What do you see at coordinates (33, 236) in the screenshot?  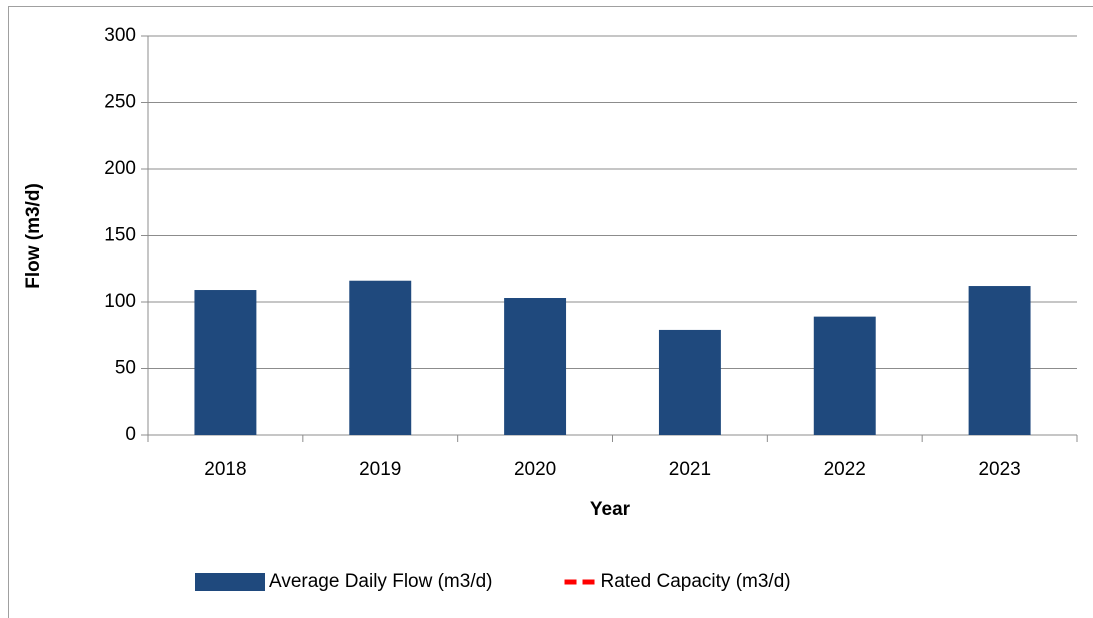 I see `y-axis-title: Flow (m3/d)` at bounding box center [33, 236].